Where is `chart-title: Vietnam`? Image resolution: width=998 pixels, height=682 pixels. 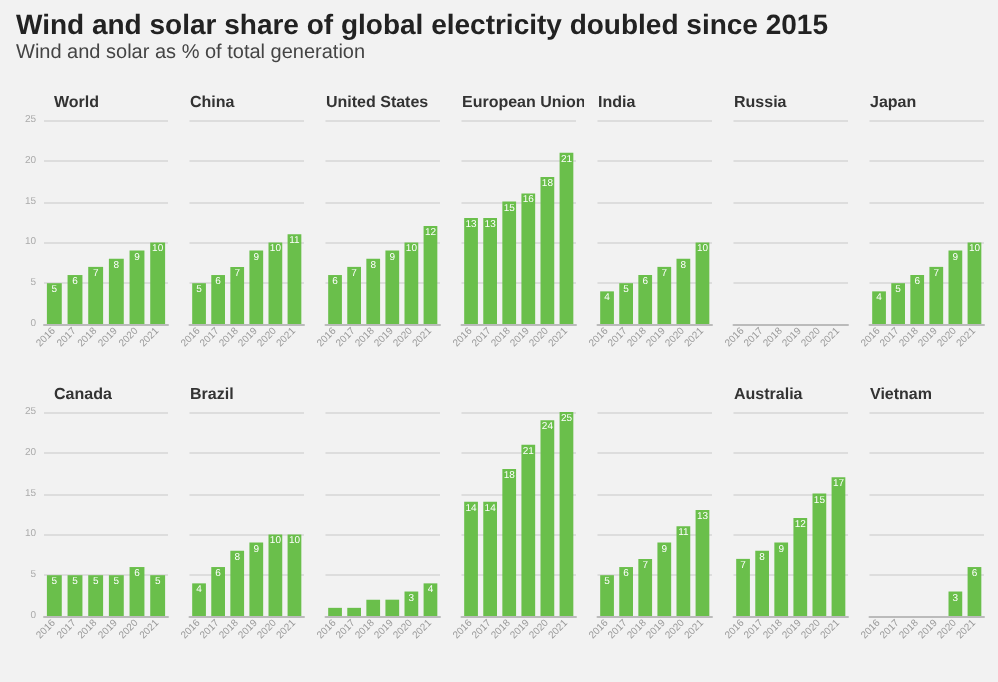
chart-title: Vietnam is located at coordinates (901, 394).